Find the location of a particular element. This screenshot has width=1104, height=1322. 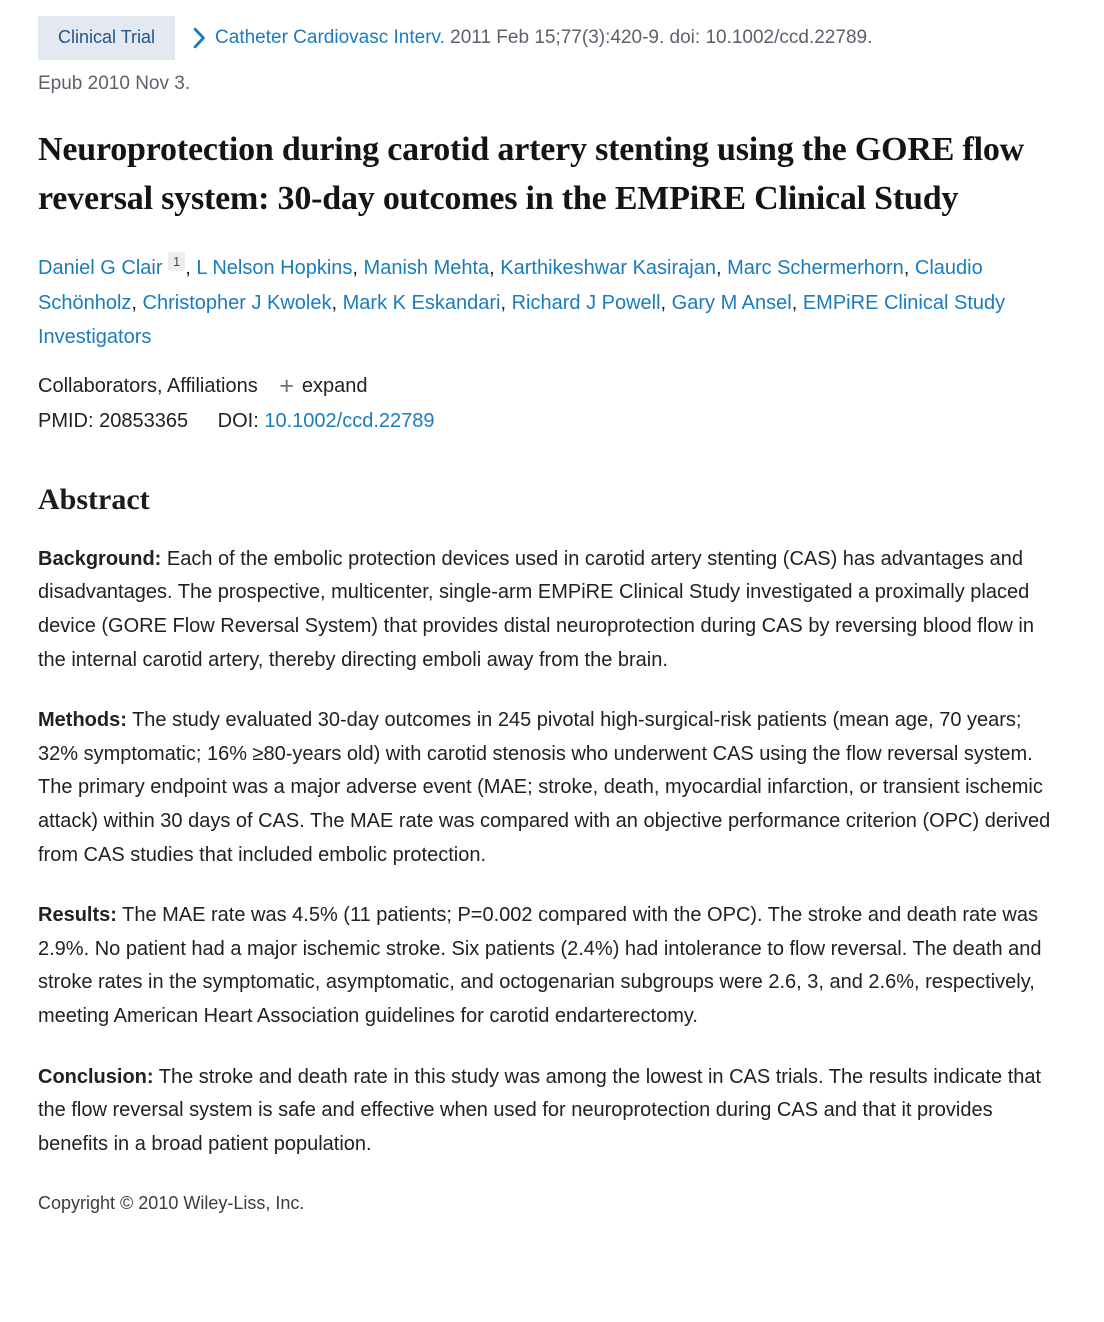

section-label: Conclusion: is located at coordinates (96, 1076).